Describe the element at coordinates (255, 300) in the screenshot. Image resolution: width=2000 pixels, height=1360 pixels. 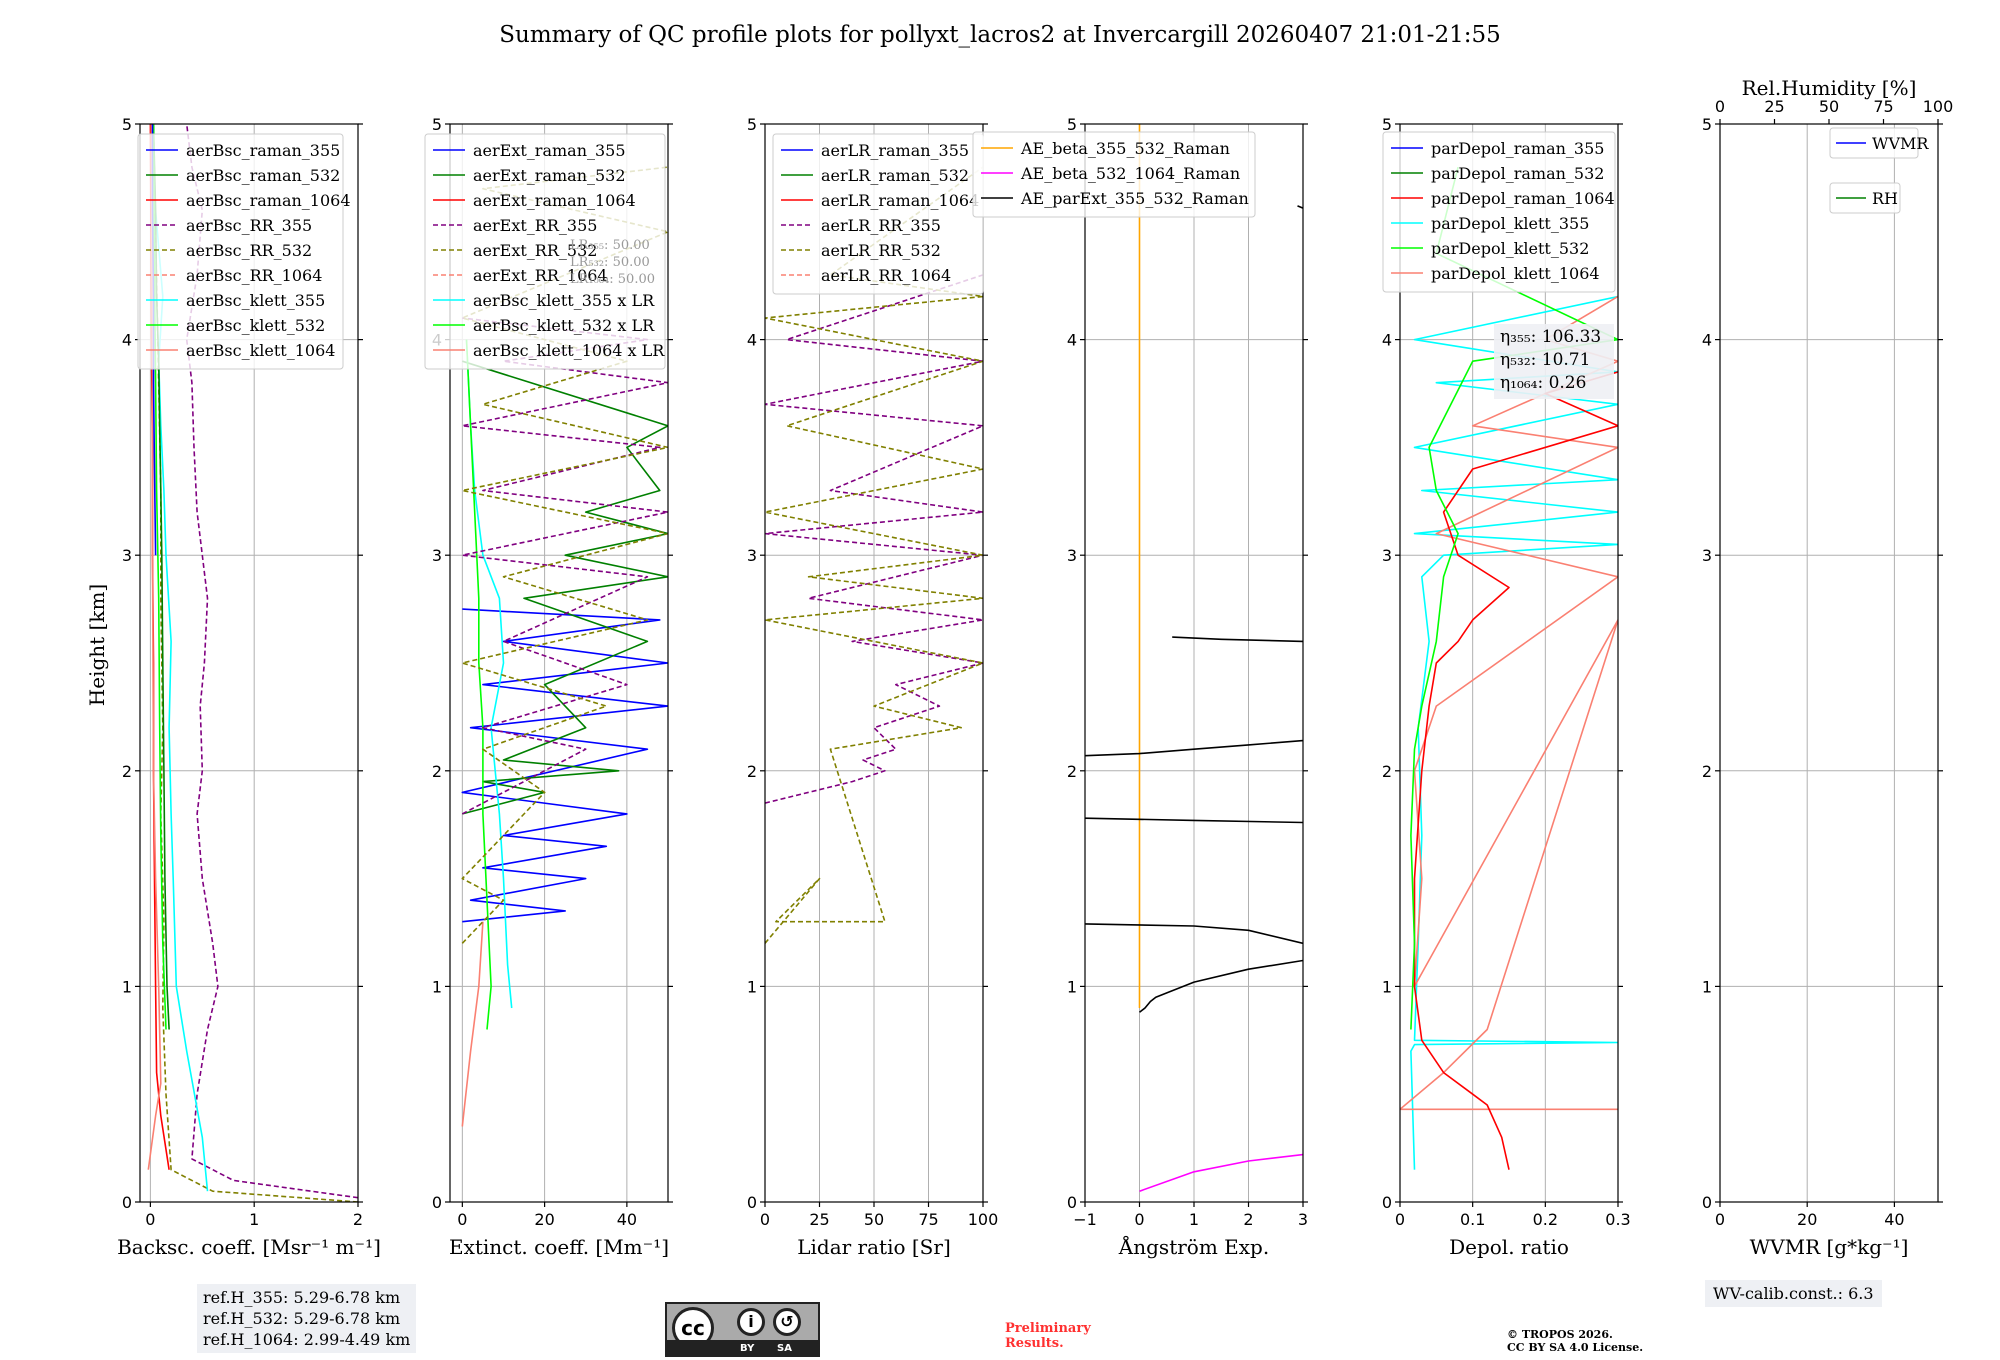
I see `legend-label: aerBsc_klett_355` at that location.